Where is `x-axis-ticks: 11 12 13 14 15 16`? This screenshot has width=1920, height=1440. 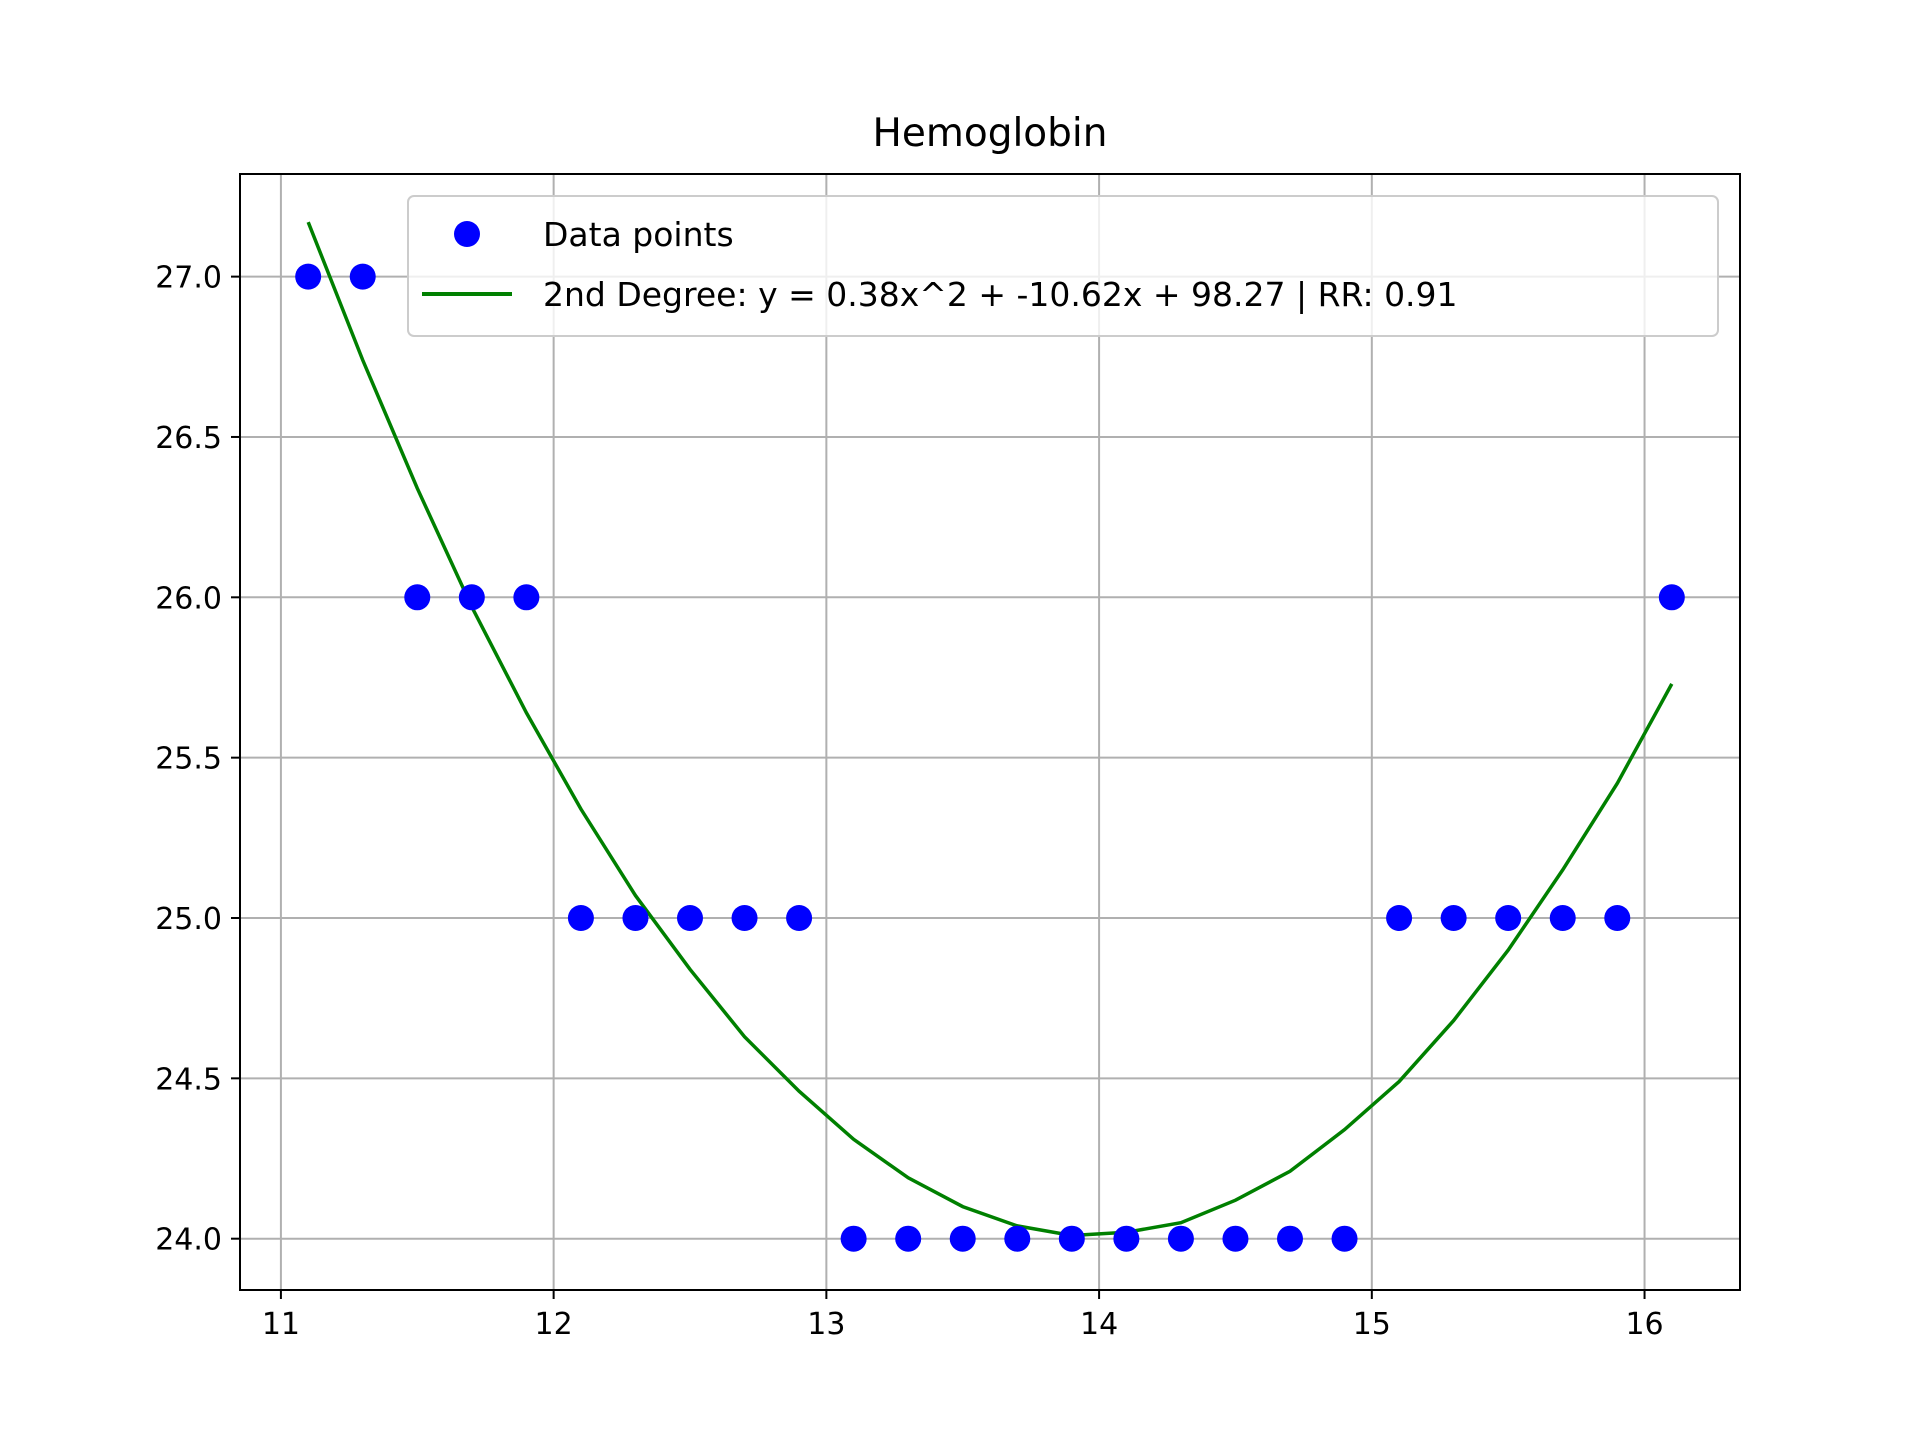
x-axis-ticks: 11 12 13 14 15 16 is located at coordinates (963, 1316).